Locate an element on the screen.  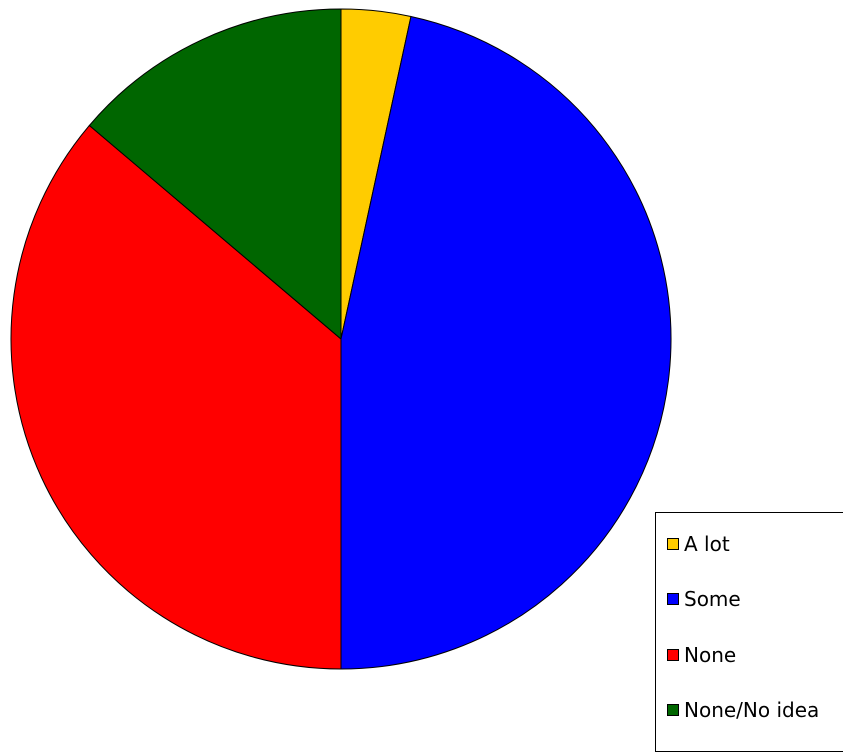
pie-slice-none-no-idea is located at coordinates (215, 174).